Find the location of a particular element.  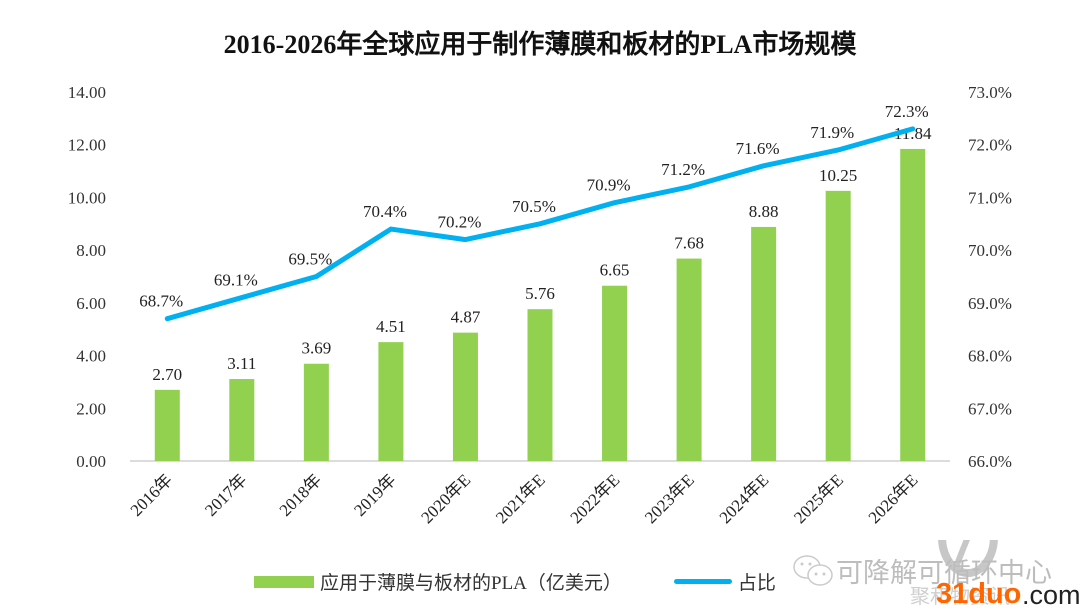

line-data-label: 70.2% is located at coordinates (459, 222).